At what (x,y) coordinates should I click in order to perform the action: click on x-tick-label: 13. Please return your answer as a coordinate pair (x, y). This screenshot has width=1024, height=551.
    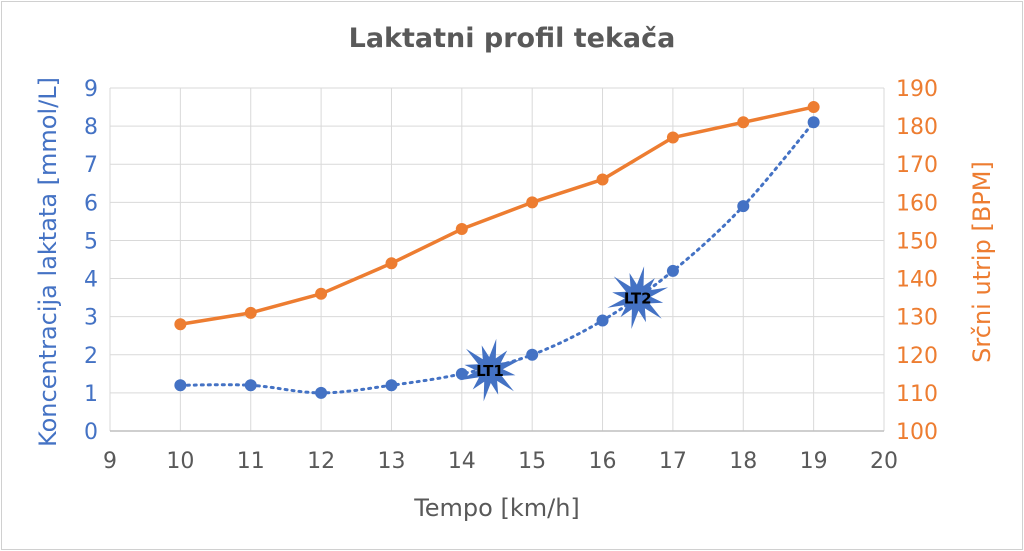
    Looking at the image, I should click on (391, 461).